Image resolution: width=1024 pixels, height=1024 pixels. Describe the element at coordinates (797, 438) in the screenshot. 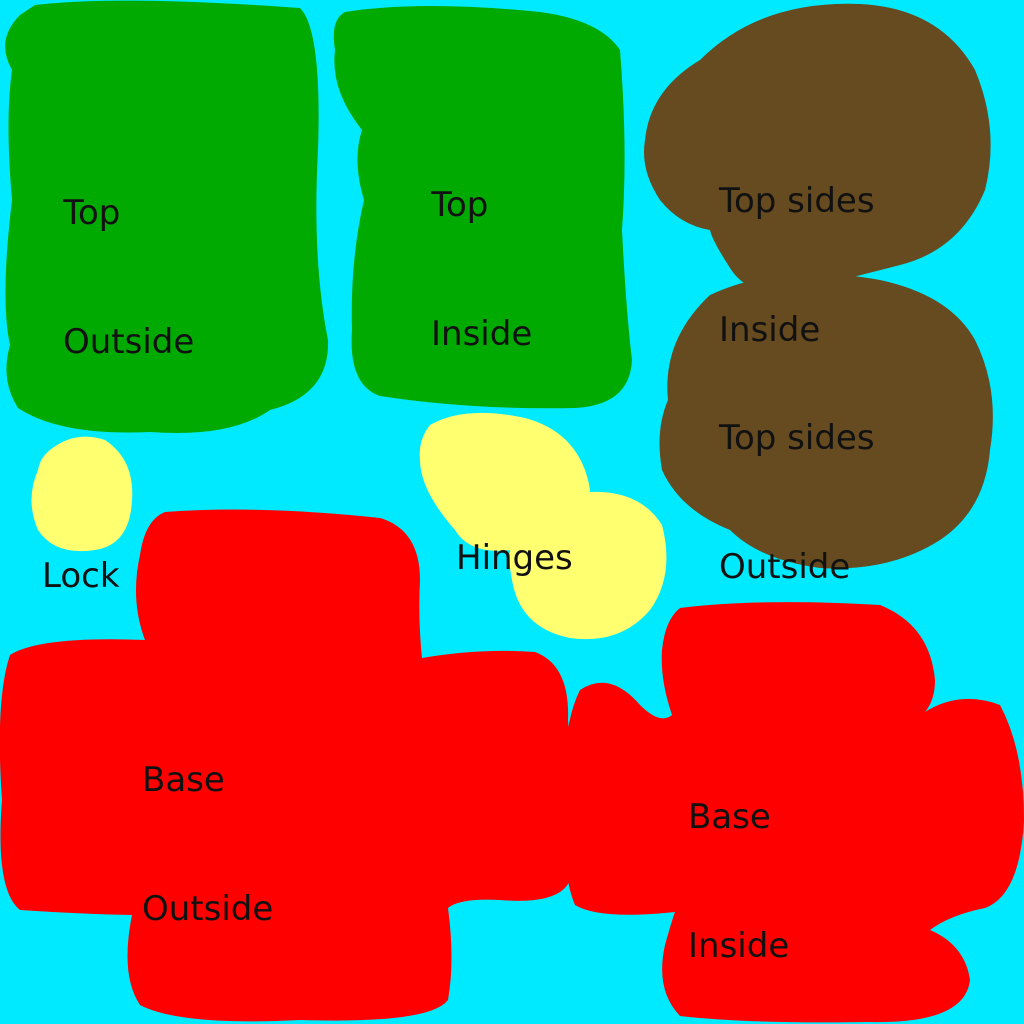

I see `label-top-sides-outside-line1: Top sides` at that location.